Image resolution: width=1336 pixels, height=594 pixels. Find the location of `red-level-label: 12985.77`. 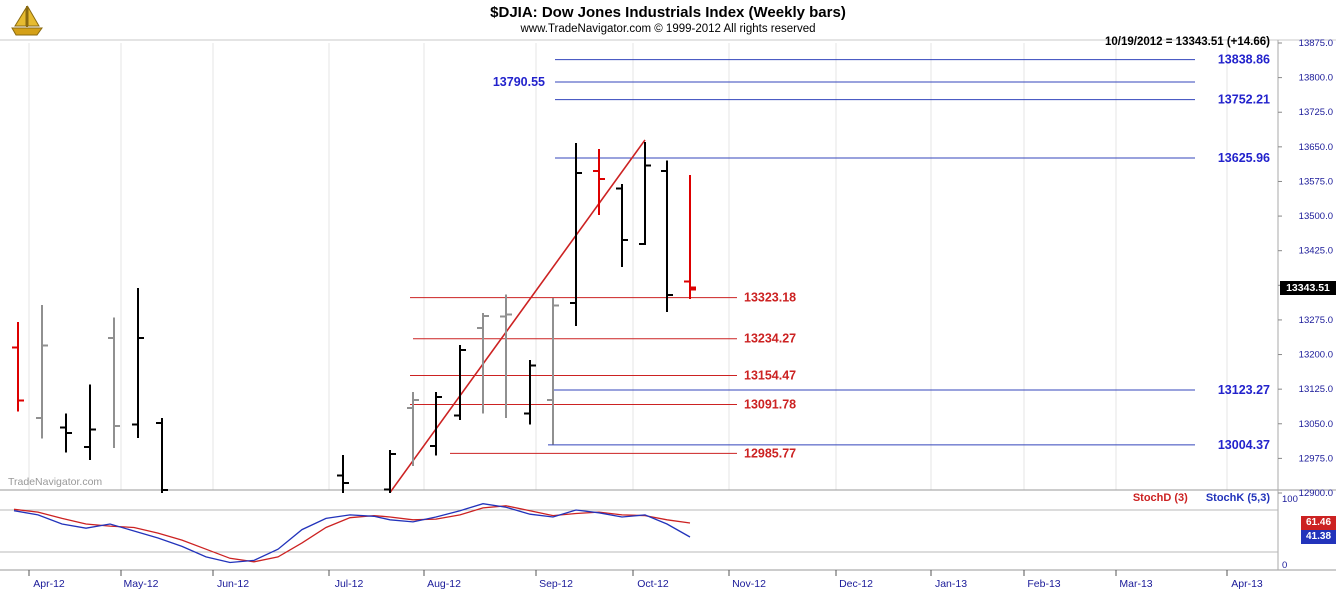

red-level-label: 12985.77 is located at coordinates (770, 453).